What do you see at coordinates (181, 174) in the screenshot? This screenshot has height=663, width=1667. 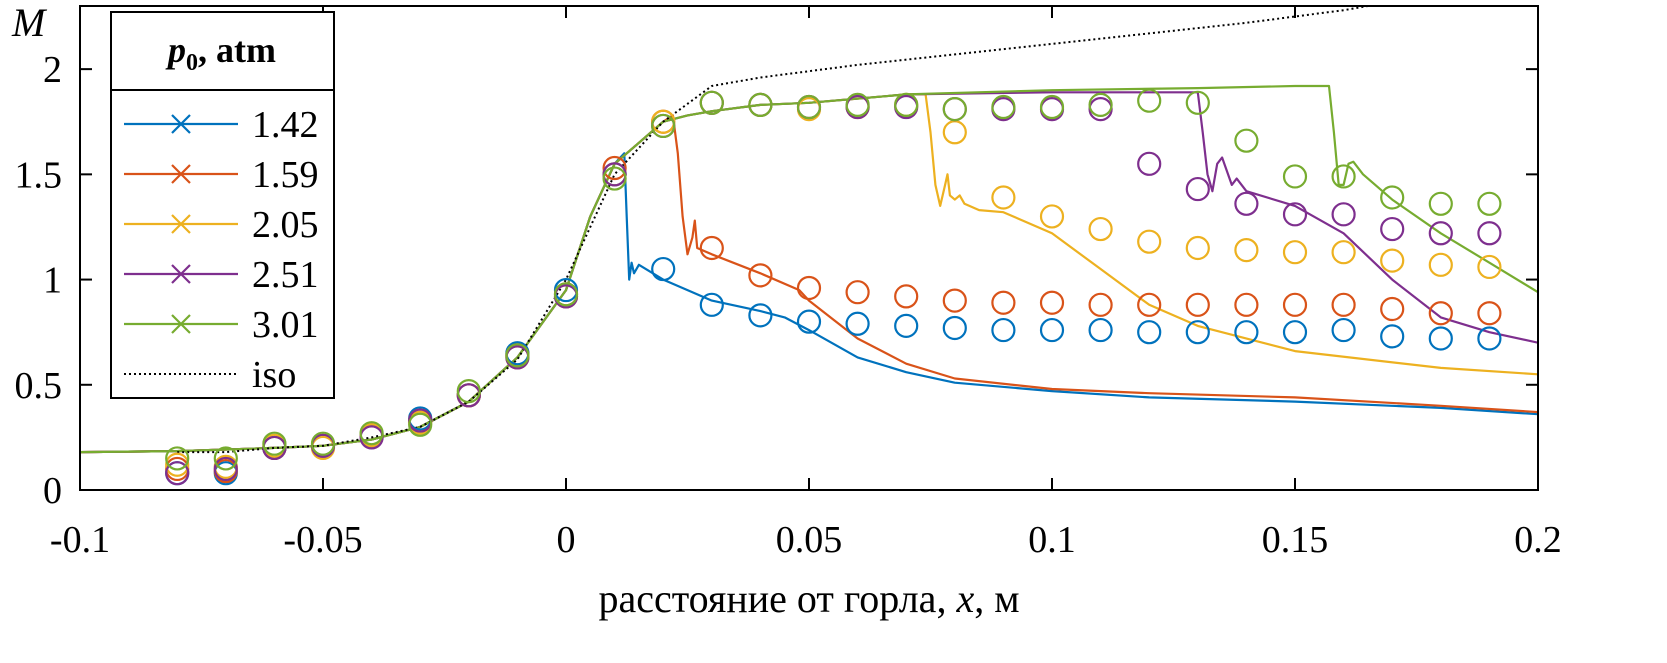 I see `legend-marker-1.59` at bounding box center [181, 174].